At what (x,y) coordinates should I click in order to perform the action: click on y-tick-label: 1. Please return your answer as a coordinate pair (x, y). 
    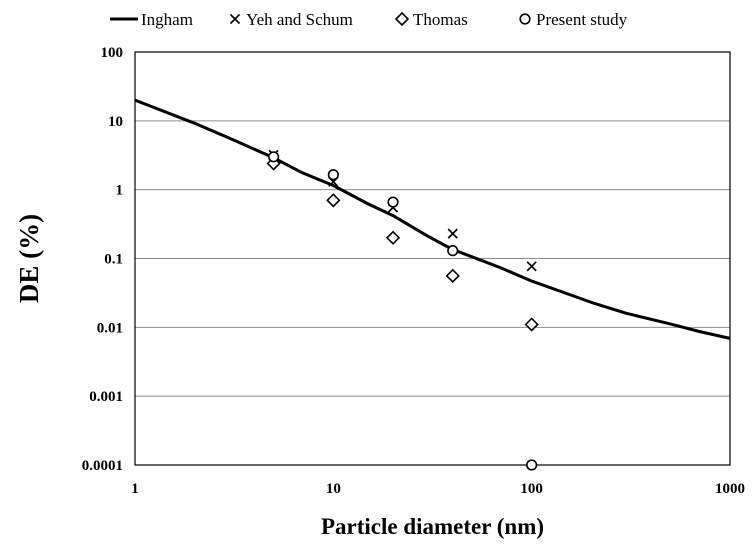
    Looking at the image, I should click on (120, 191).